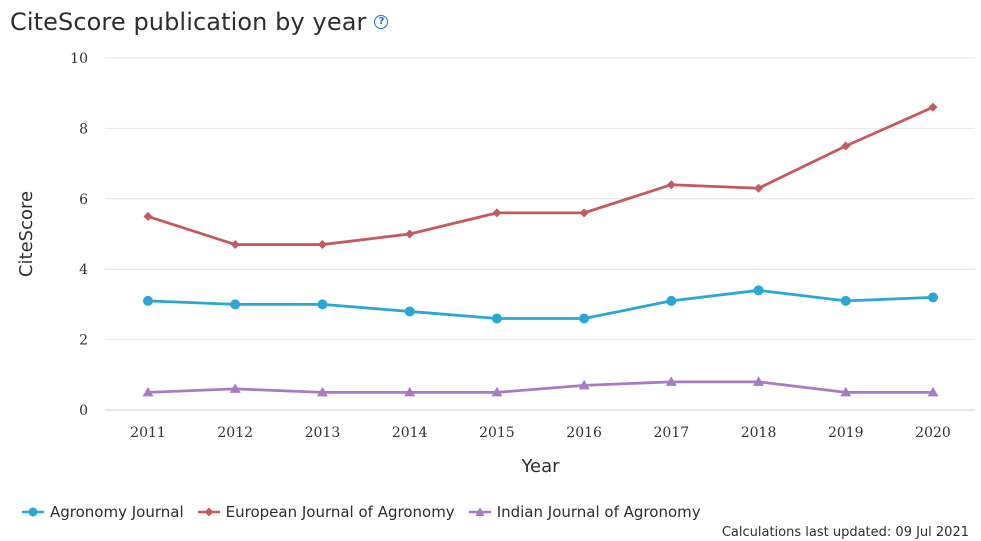 Image resolution: width=981 pixels, height=541 pixels. Describe the element at coordinates (33, 512) in the screenshot. I see `legend-circle-icon` at that location.